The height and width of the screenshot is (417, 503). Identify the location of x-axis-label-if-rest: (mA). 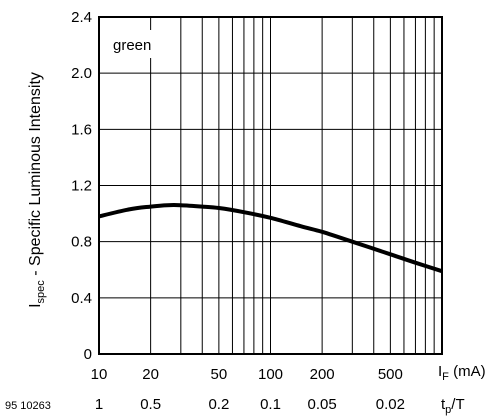
(467, 371).